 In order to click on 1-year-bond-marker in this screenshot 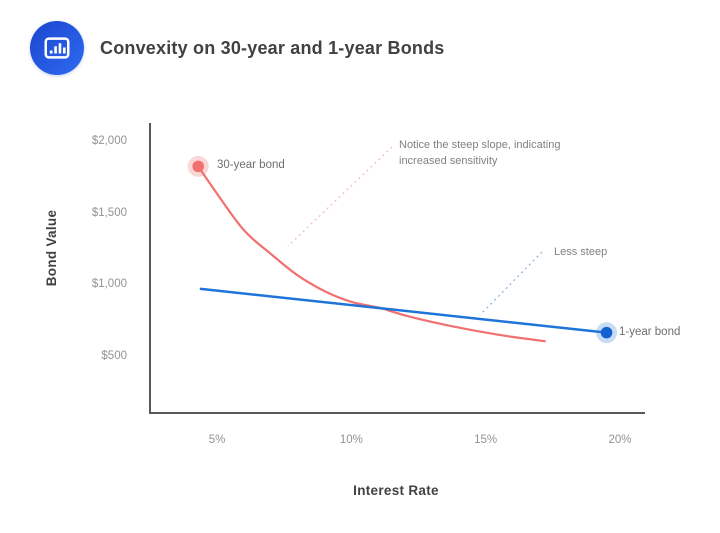, I will do `click(606, 332)`.